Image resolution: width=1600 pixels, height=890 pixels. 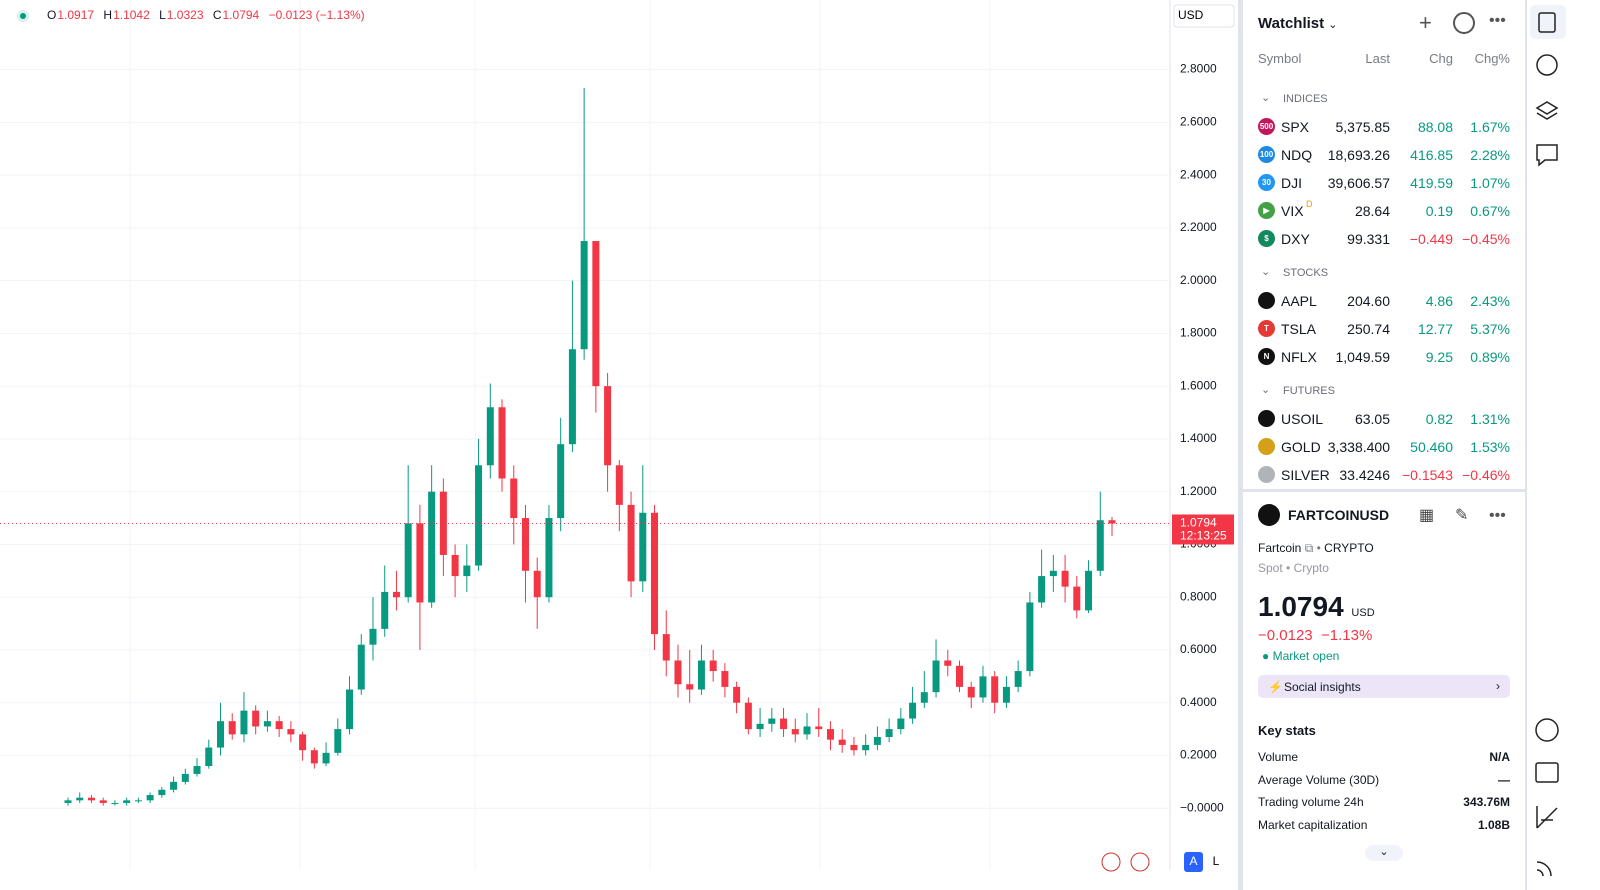 I want to click on watchlist-button, so click(x=1548, y=22).